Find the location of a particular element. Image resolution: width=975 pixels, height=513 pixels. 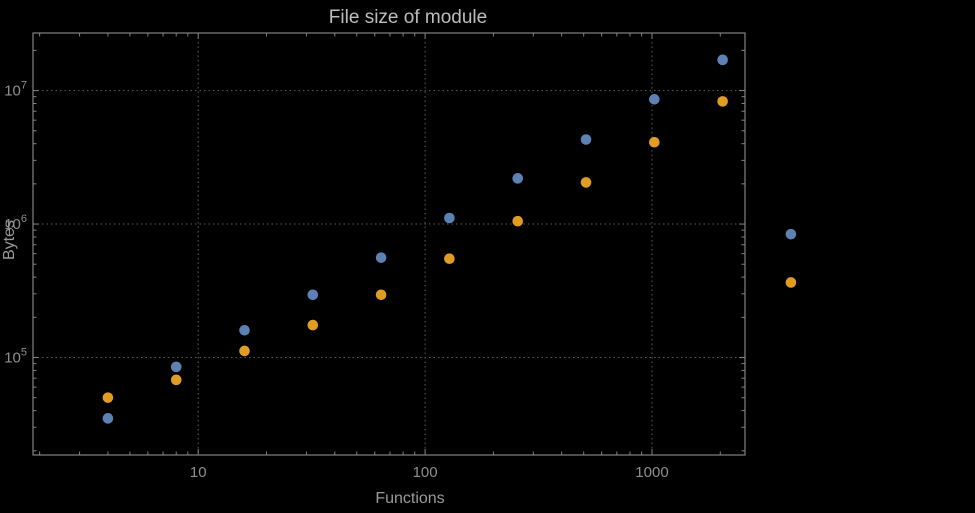

y-tick-label: 10⁶ is located at coordinates (15, 223).